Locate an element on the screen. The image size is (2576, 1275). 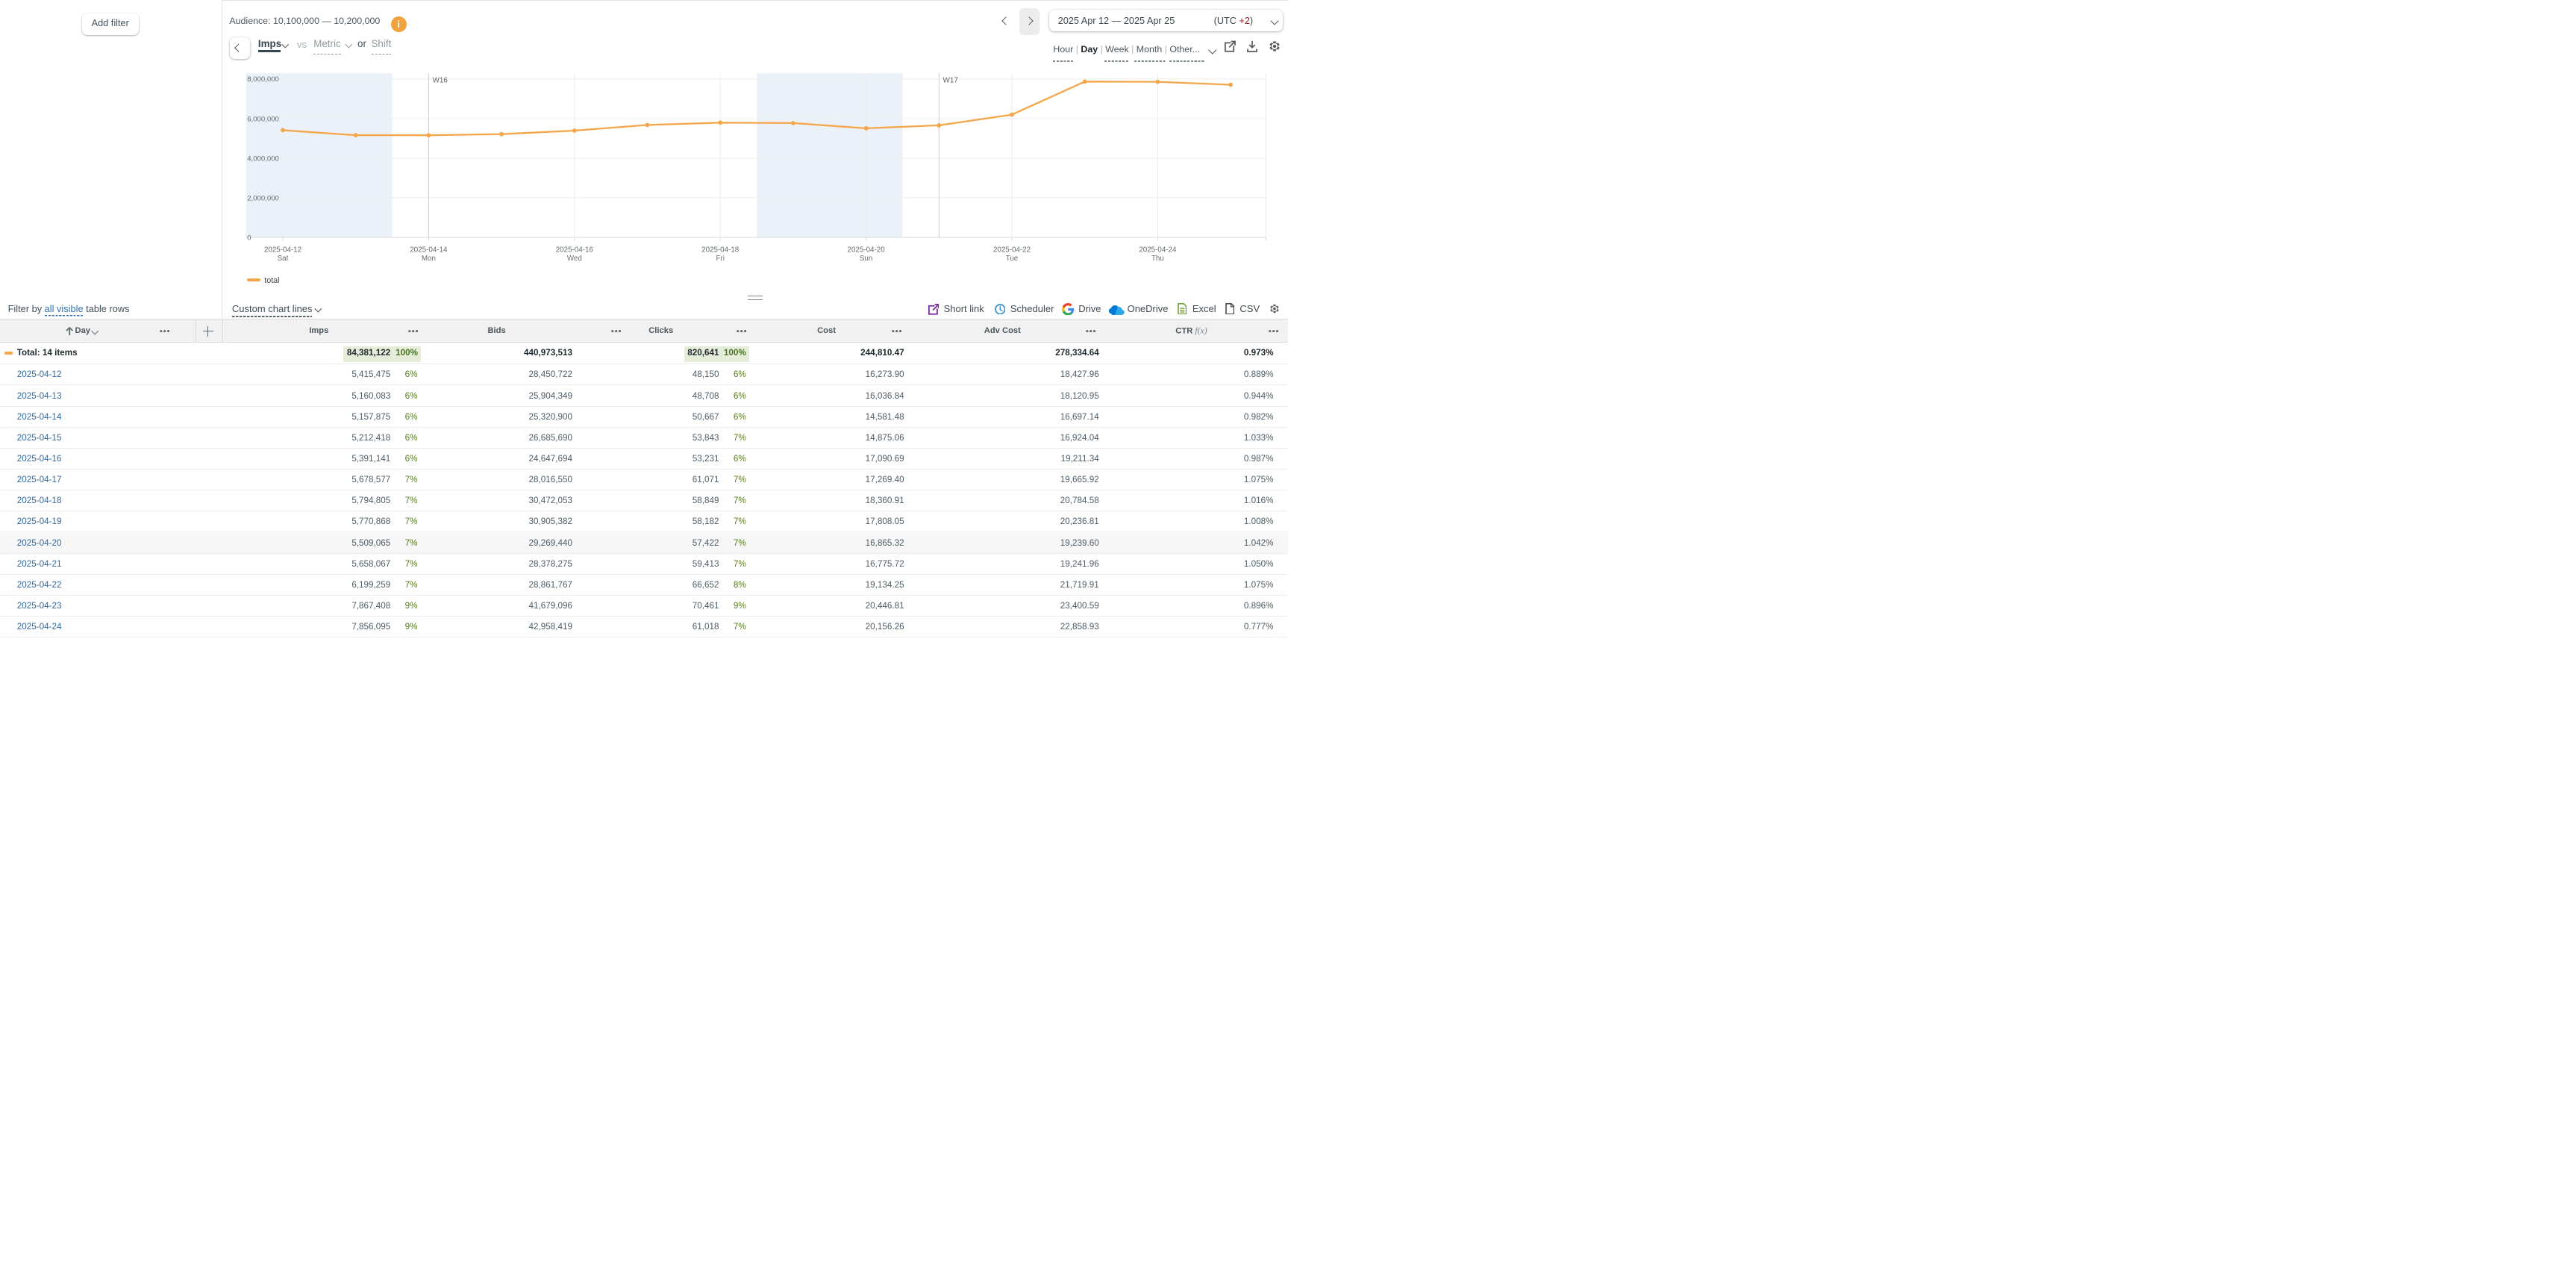
svg-text: Sat is located at coordinates (283, 259).